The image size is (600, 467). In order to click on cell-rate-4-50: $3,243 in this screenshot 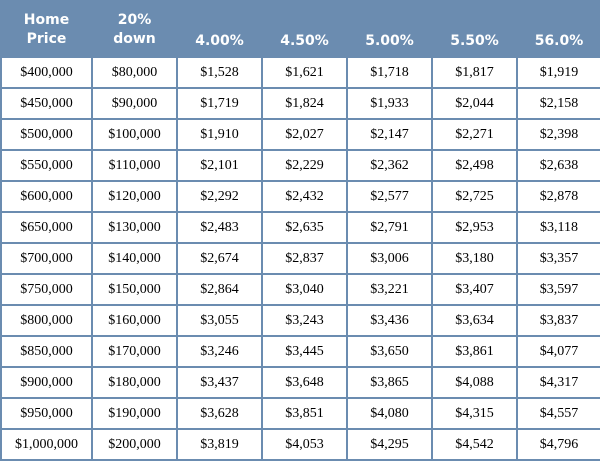, I will do `click(304, 320)`.